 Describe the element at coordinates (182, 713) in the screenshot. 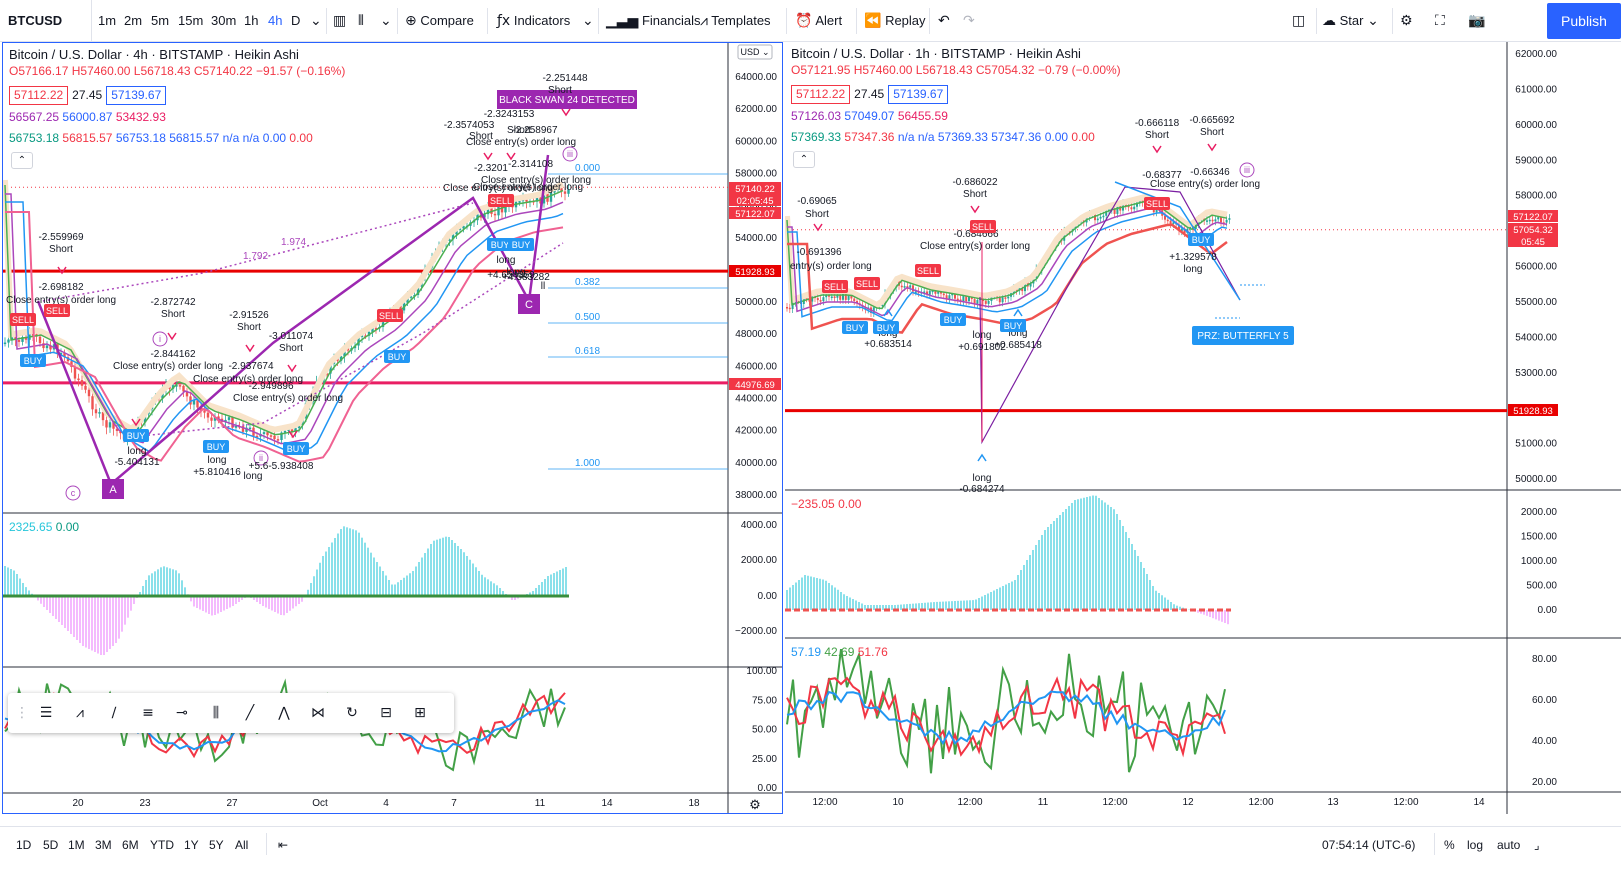

I see `horizontal-line-icon: ⊸` at that location.